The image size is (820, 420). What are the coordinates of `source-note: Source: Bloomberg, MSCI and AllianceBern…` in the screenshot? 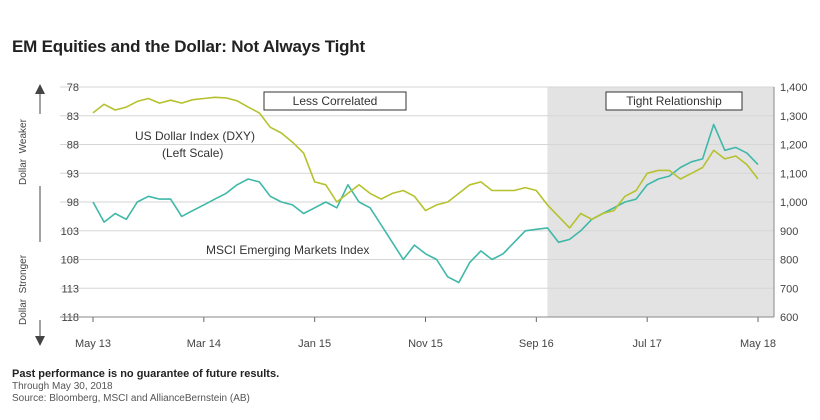 It's located at (131, 398).